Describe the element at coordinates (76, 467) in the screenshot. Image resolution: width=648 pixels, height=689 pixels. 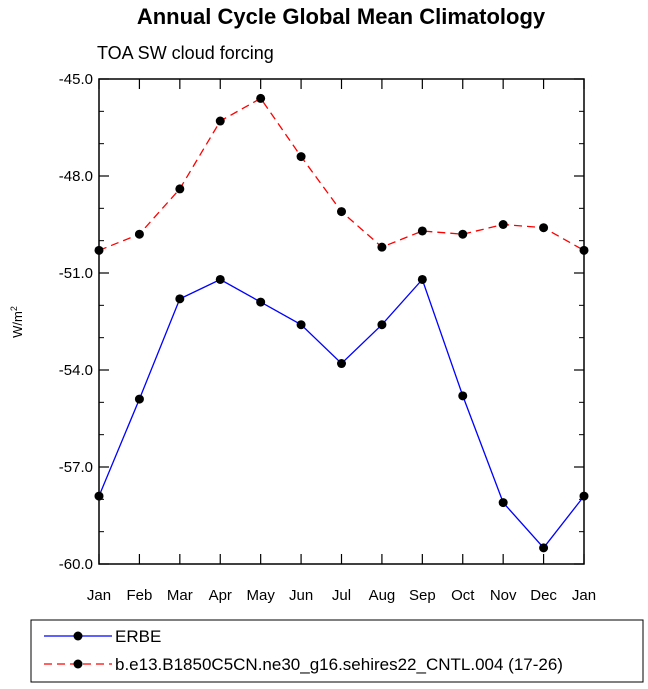
I see `y-tick-label: -57.0` at that location.